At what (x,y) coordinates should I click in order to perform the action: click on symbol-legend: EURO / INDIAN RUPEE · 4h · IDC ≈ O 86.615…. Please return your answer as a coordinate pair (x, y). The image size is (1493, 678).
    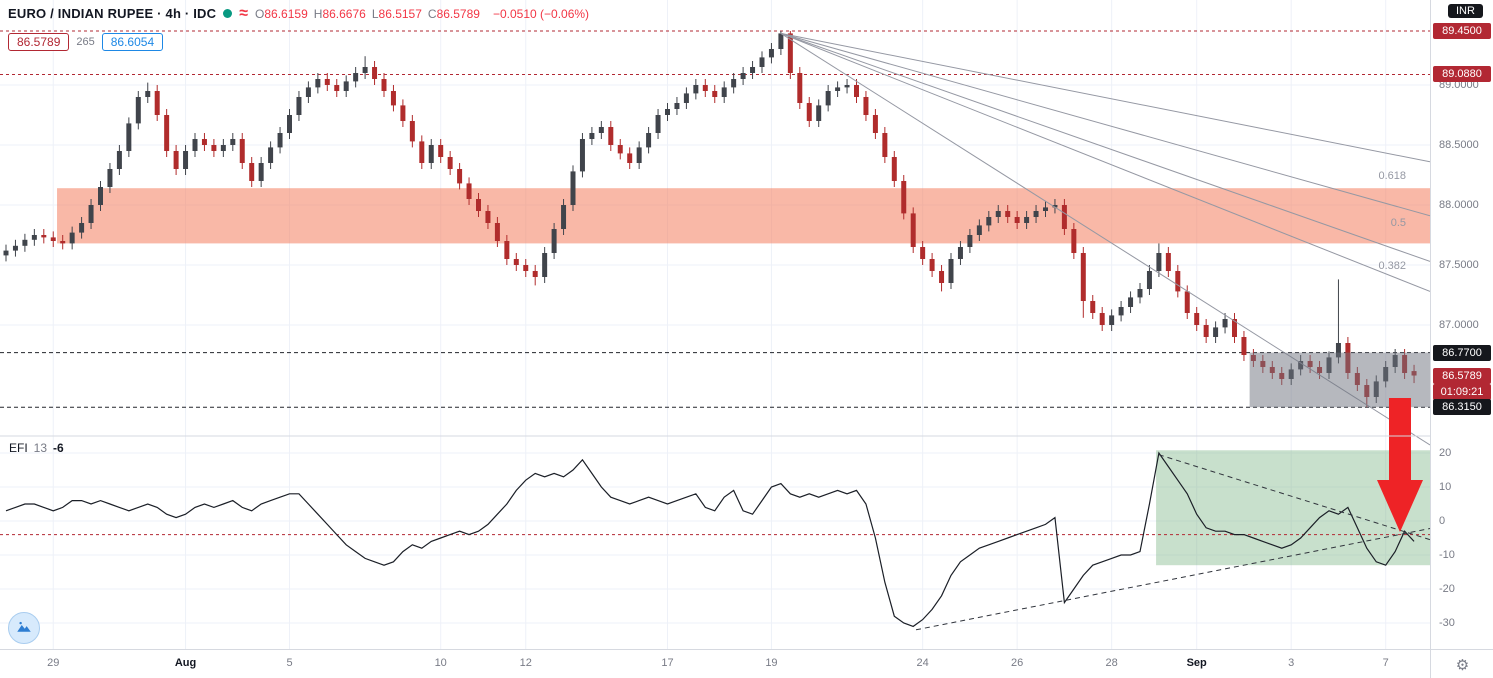
    Looking at the image, I should click on (299, 13).